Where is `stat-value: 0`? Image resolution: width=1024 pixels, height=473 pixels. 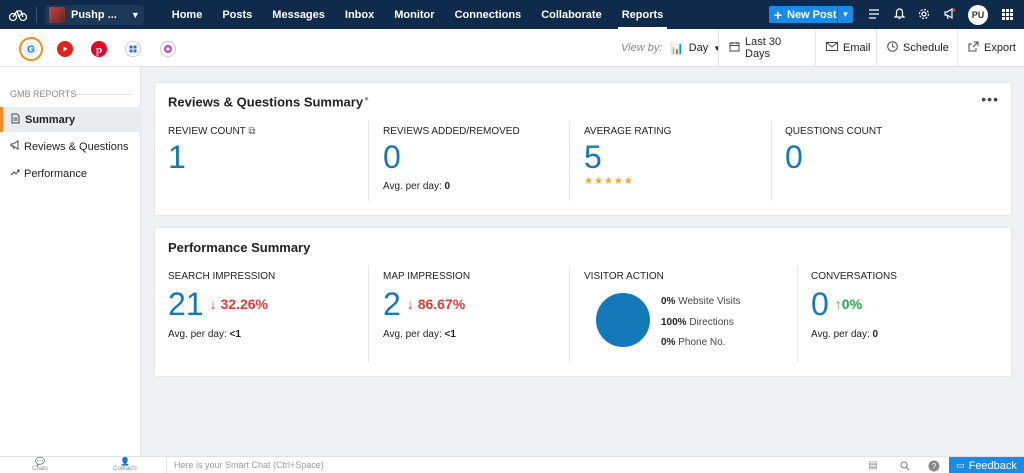 stat-value: 0 is located at coordinates (794, 157).